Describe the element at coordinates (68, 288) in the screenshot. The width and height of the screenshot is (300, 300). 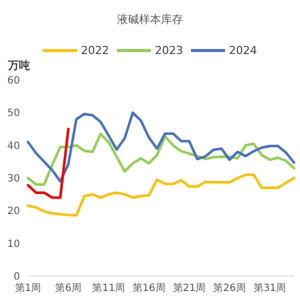
I see `x-tick-label: 第6周` at that location.